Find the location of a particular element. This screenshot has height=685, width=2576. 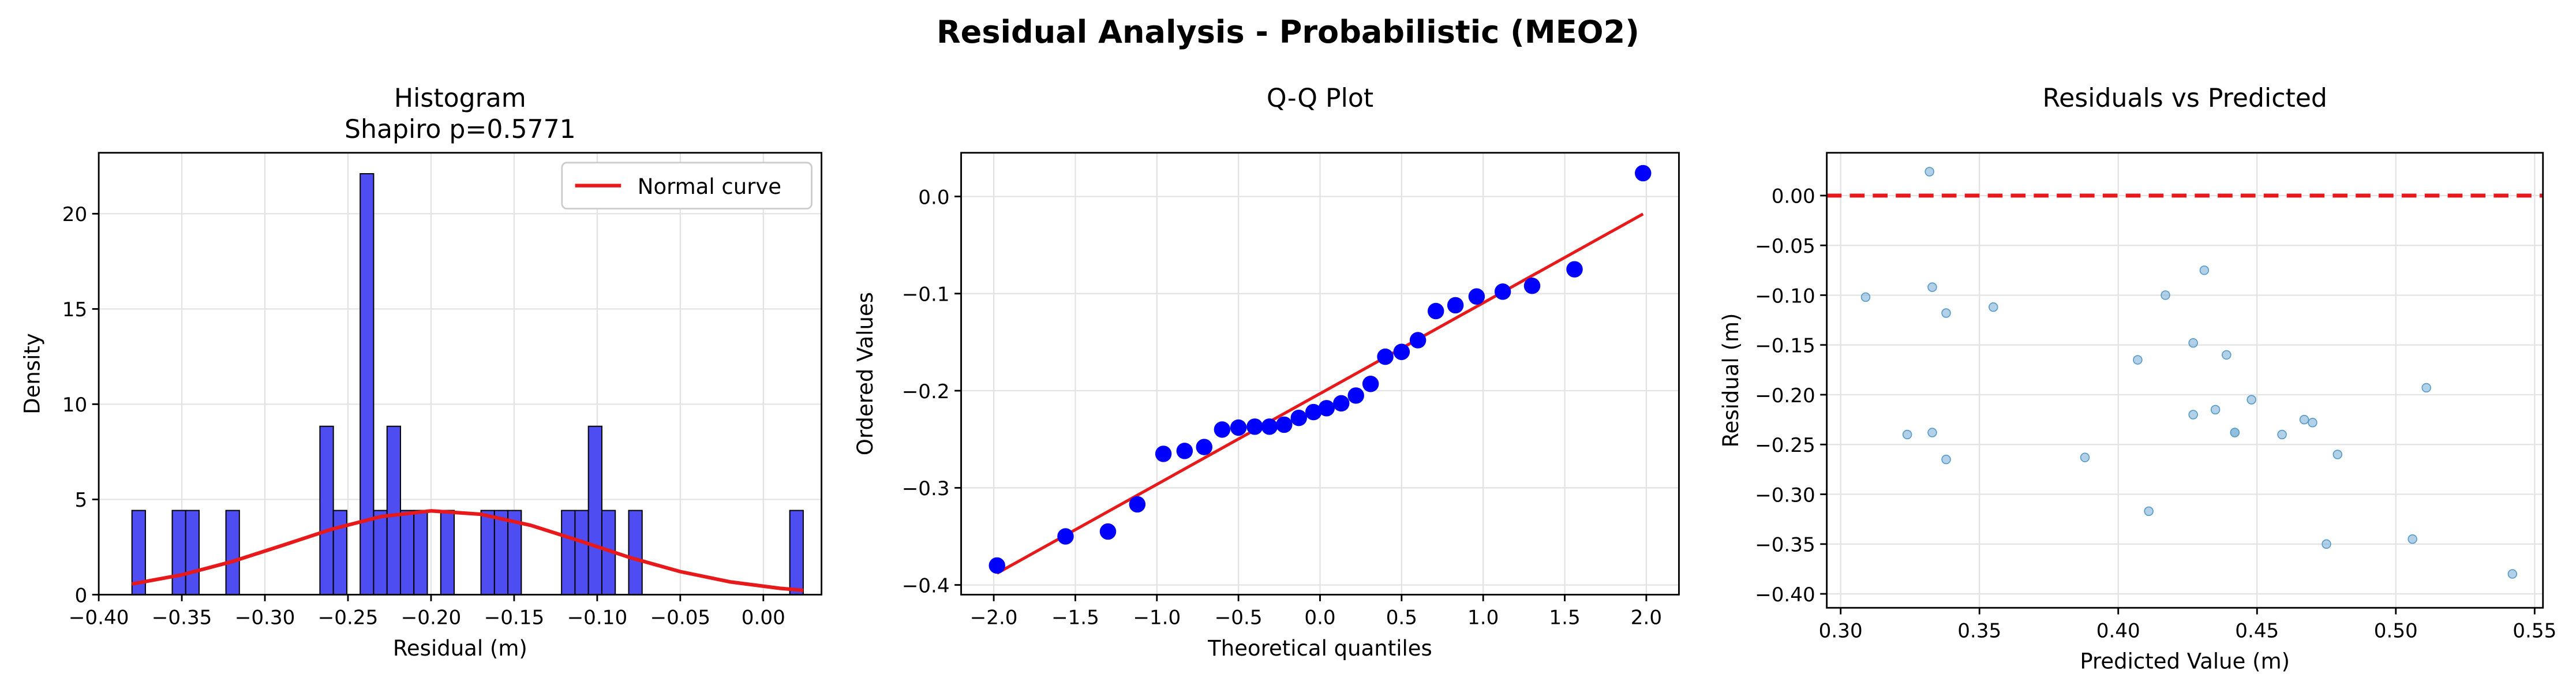

y-tick-label: −0.10 is located at coordinates (1785, 296).